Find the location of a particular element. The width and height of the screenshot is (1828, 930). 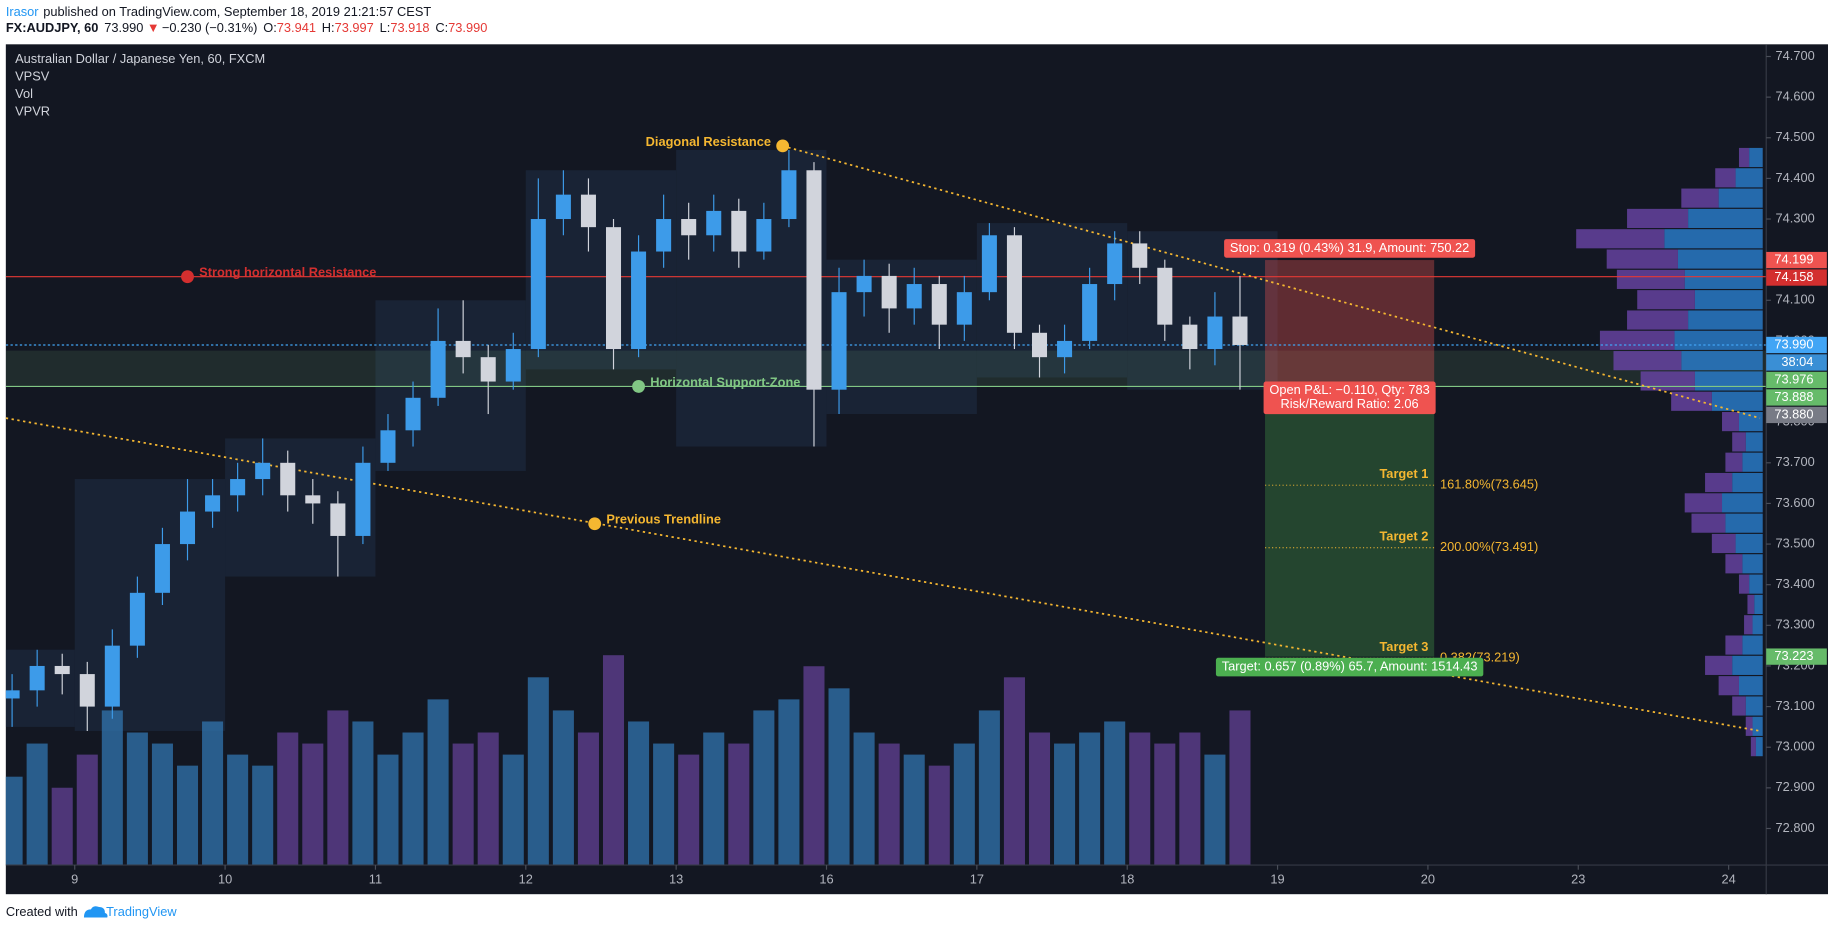

last-price: 73.990 is located at coordinates (123, 28).